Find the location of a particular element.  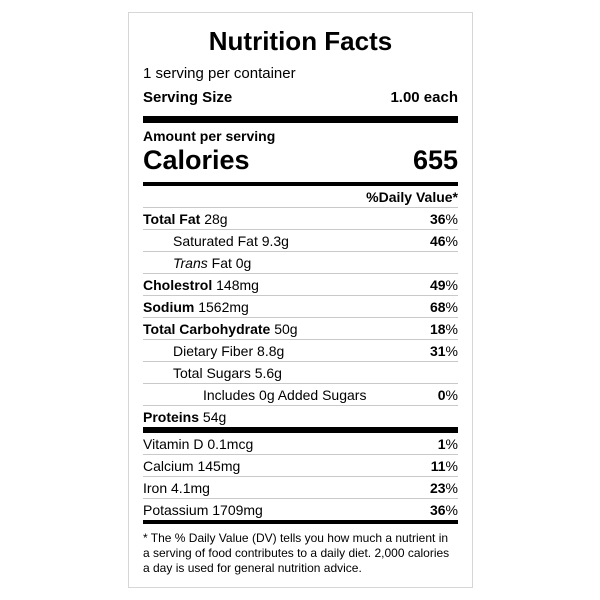

nutrient-row: Proteins 54g is located at coordinates (300, 416).